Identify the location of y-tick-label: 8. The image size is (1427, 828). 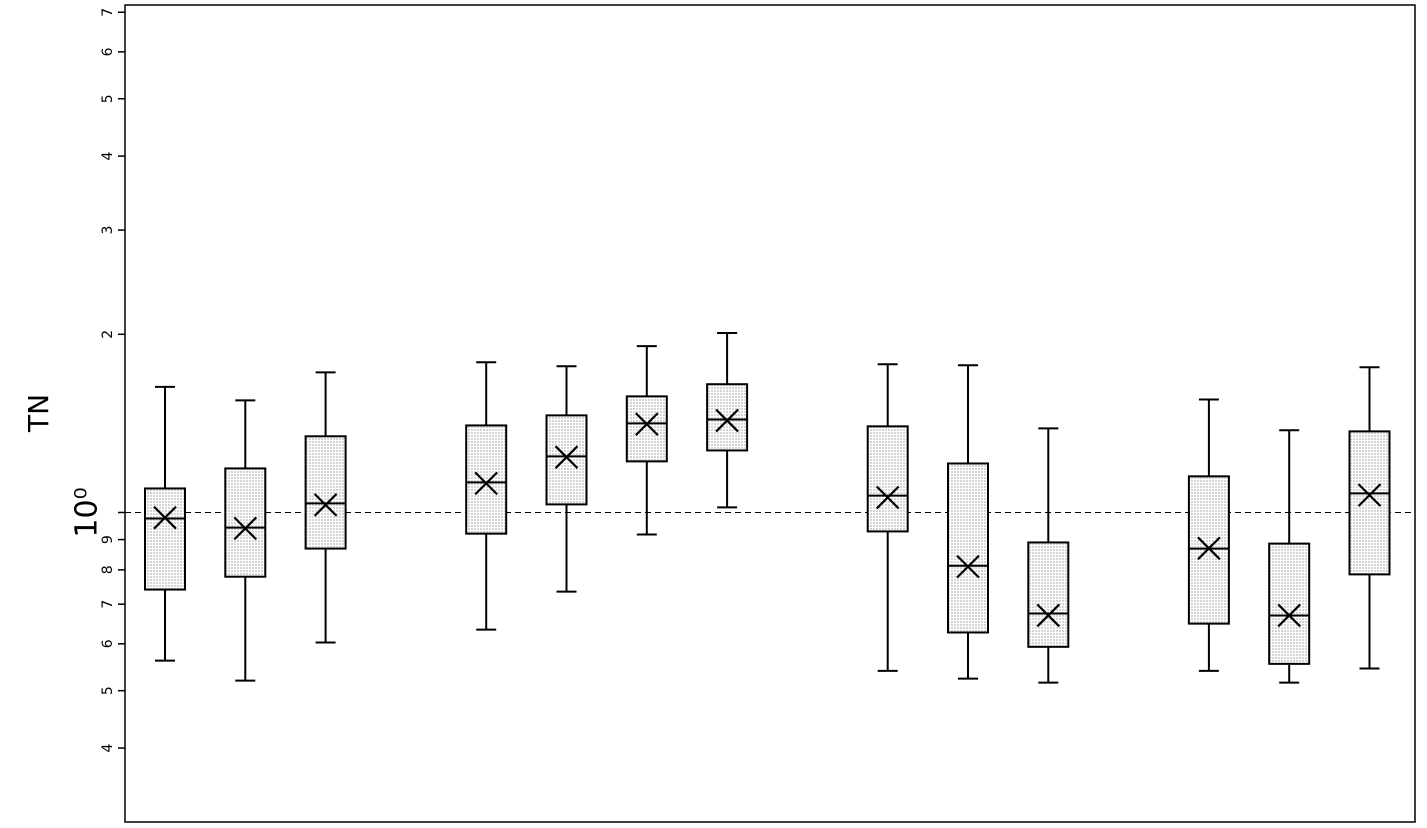
(108, 569).